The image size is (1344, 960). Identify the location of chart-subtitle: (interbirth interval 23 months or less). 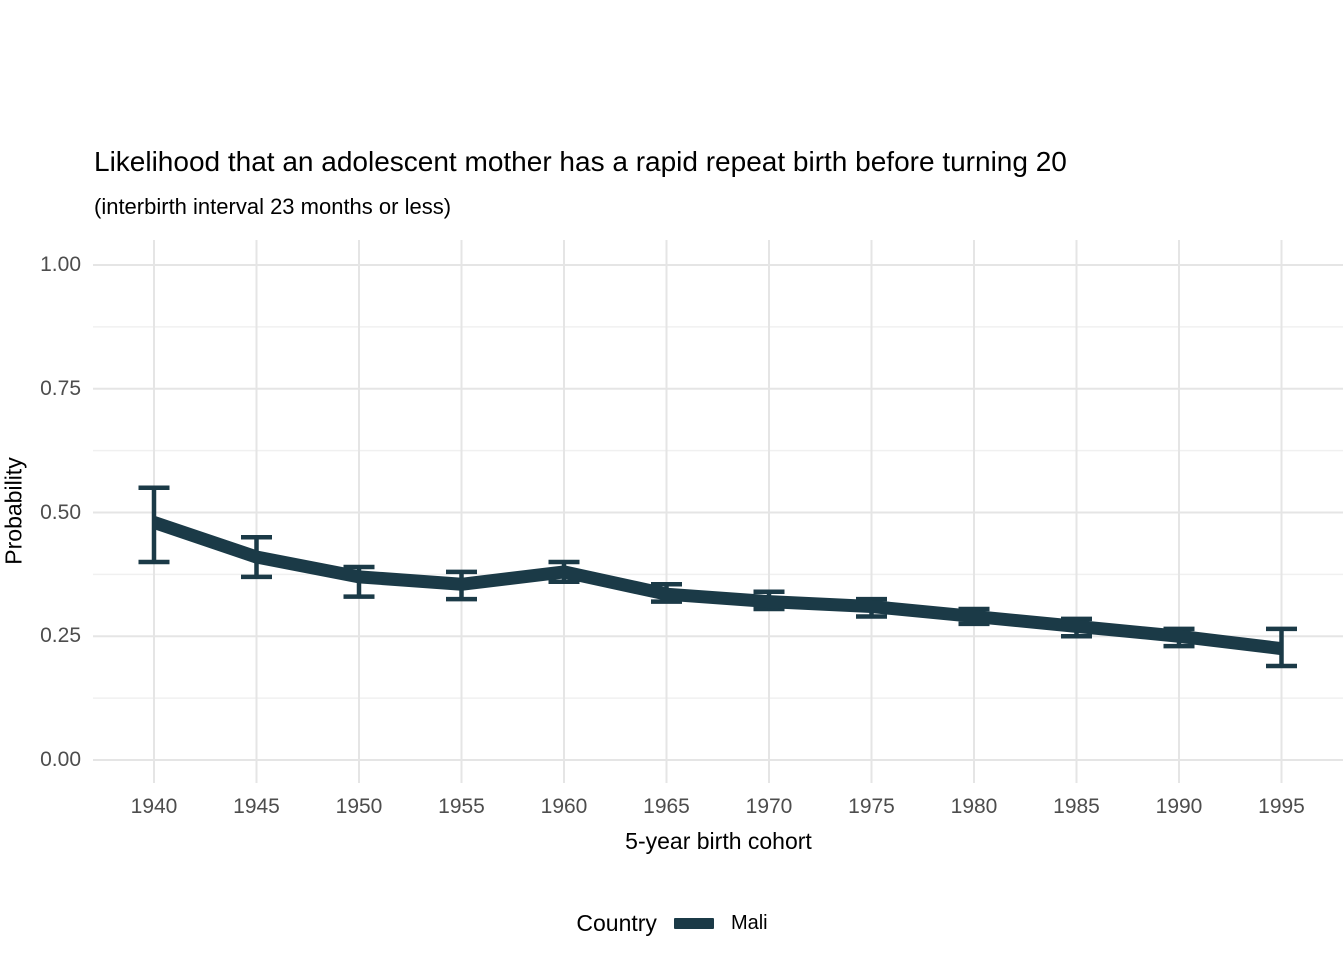
(273, 206).